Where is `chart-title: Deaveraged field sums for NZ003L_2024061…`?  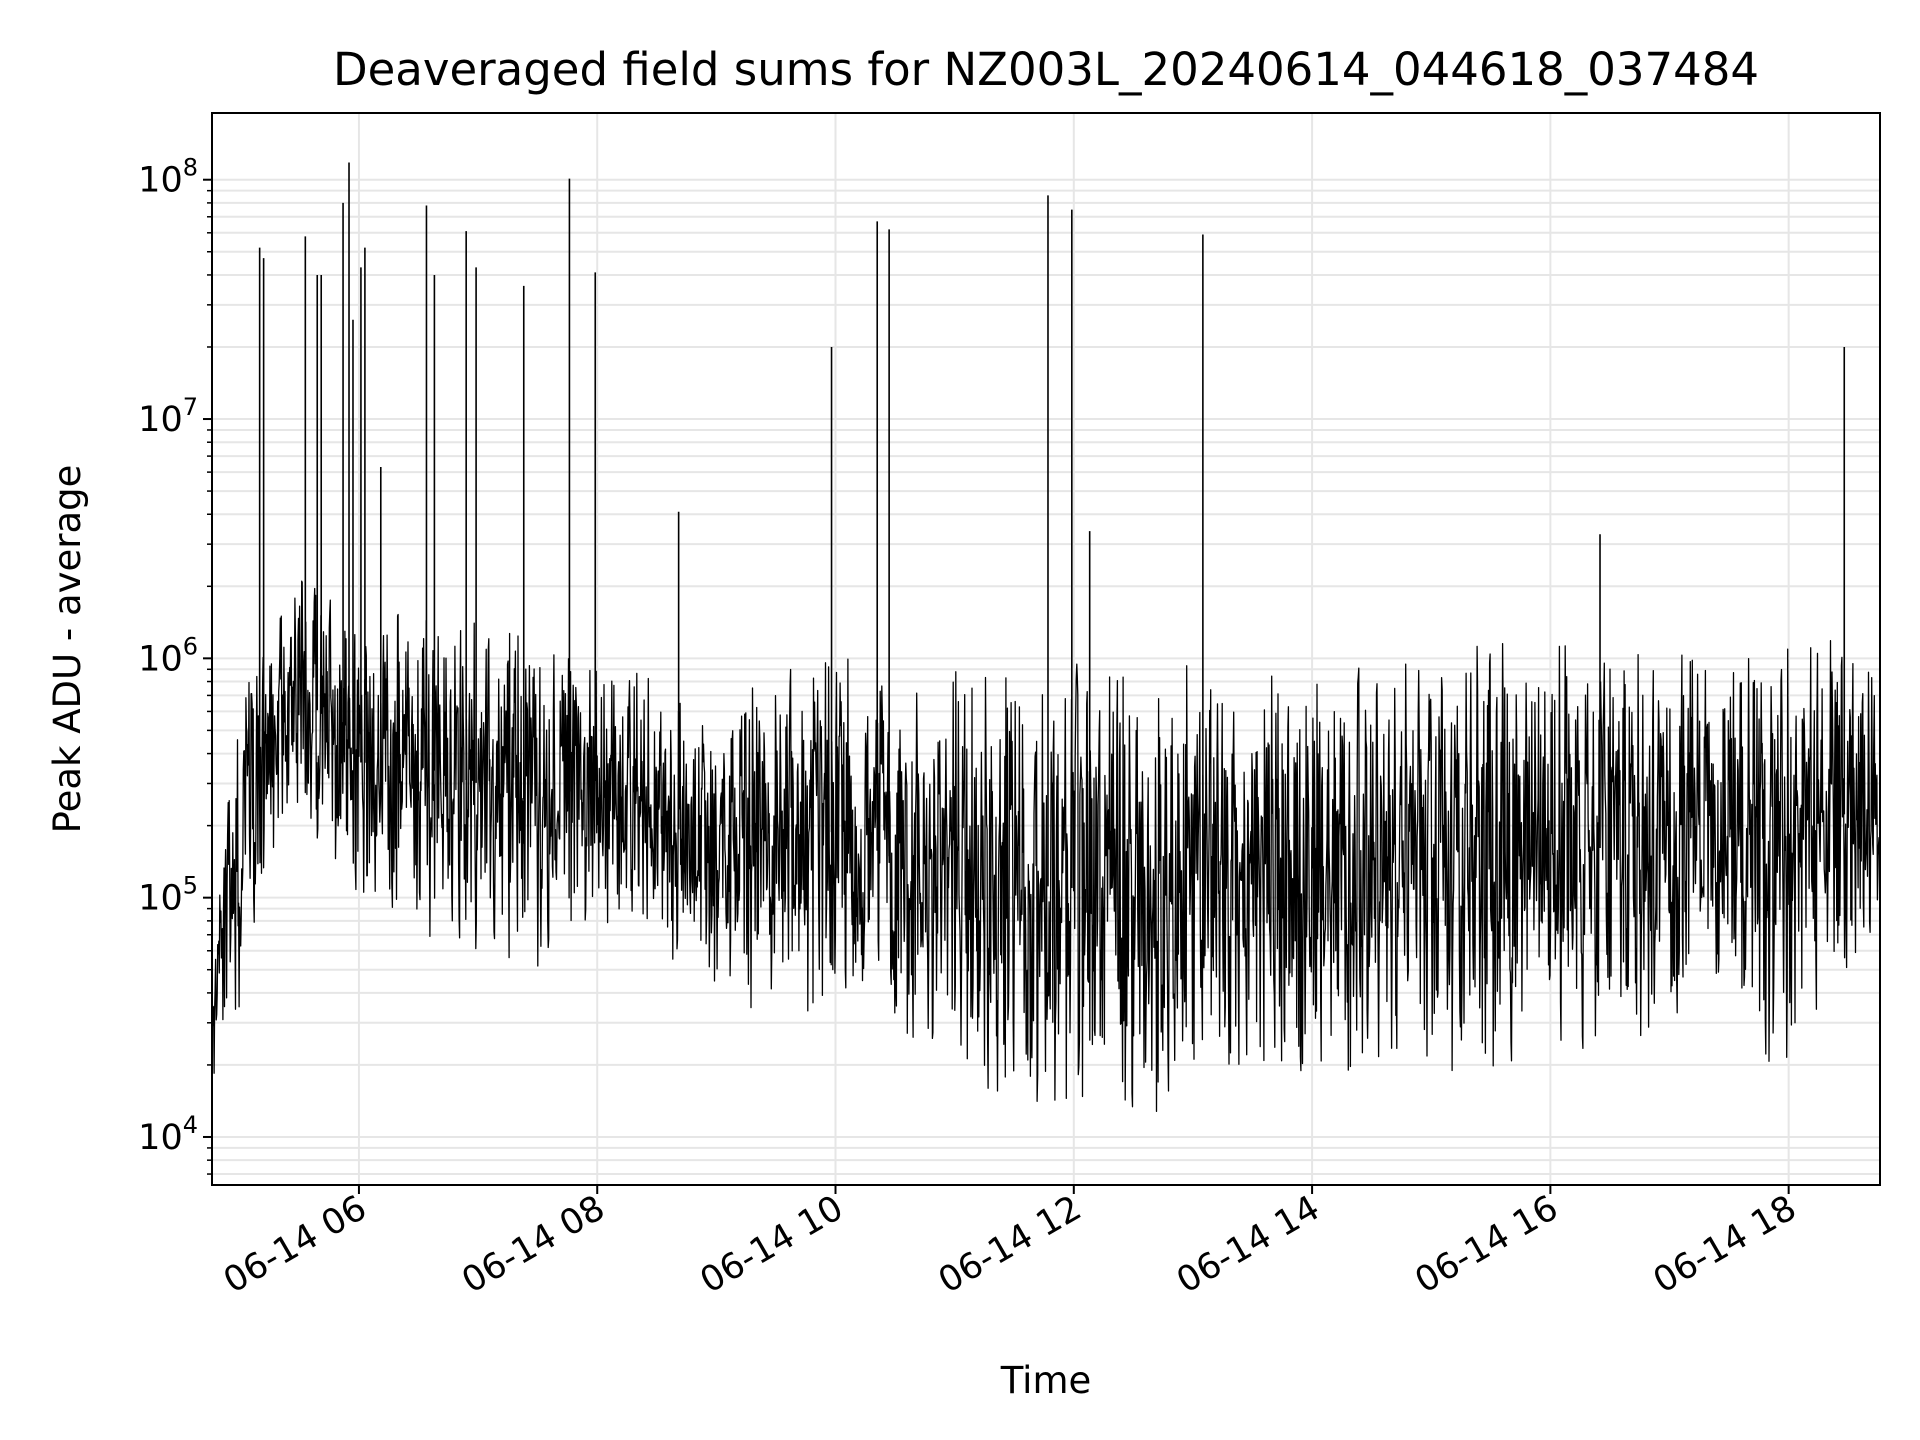 chart-title: Deaveraged field sums for NZ003L_2024061… is located at coordinates (1046, 69).